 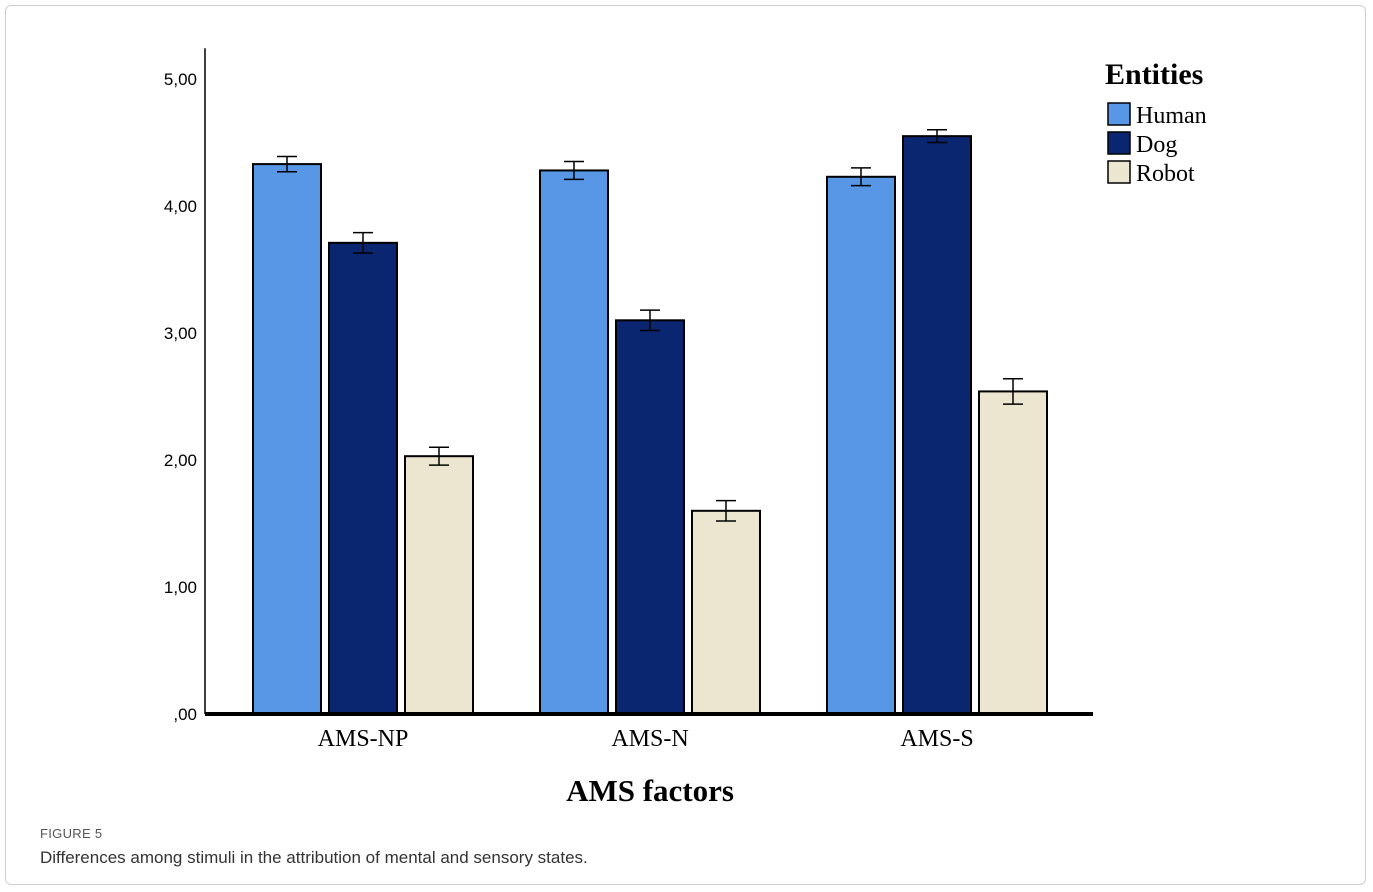 I want to click on y-tick-label-2: 2,00, so click(x=180, y=460).